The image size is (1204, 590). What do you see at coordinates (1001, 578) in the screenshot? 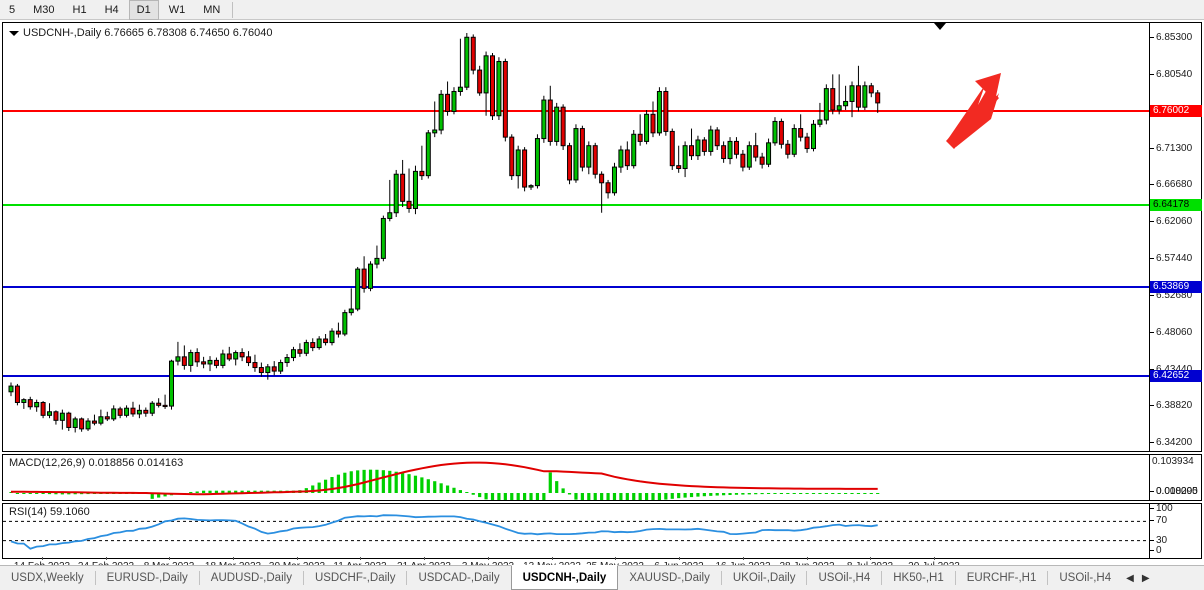
I see `chart-tab-eurchf-h1: EURCHF-,H1` at bounding box center [1001, 578].